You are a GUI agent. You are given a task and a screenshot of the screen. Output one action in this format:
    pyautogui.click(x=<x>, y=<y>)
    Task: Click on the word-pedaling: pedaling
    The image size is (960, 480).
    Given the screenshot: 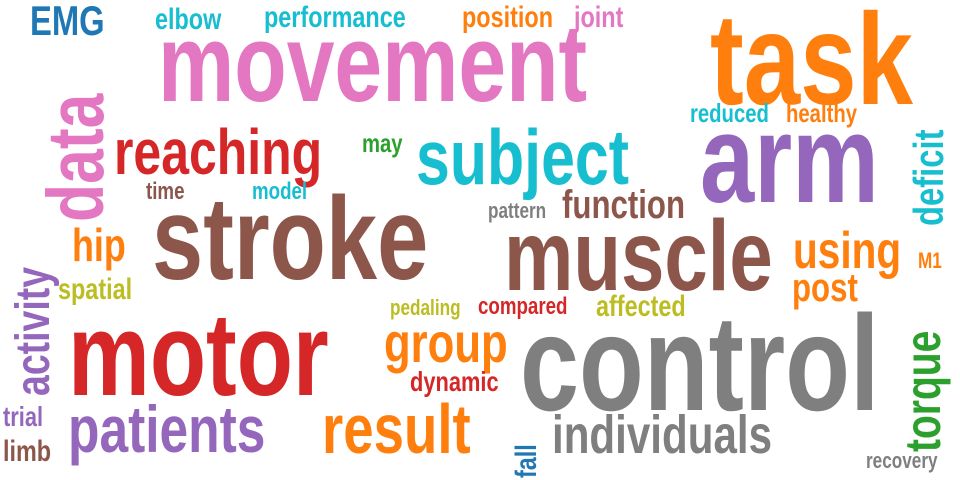 What is the action you would take?
    pyautogui.click(x=425, y=307)
    